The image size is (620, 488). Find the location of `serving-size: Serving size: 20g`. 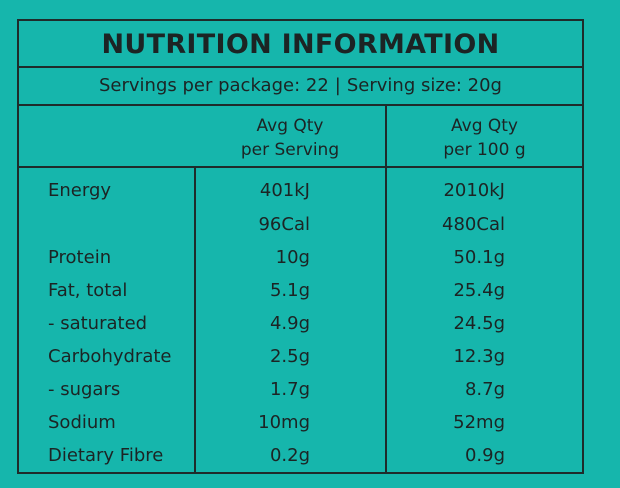

serving-size: Serving size: 20g is located at coordinates (424, 85).